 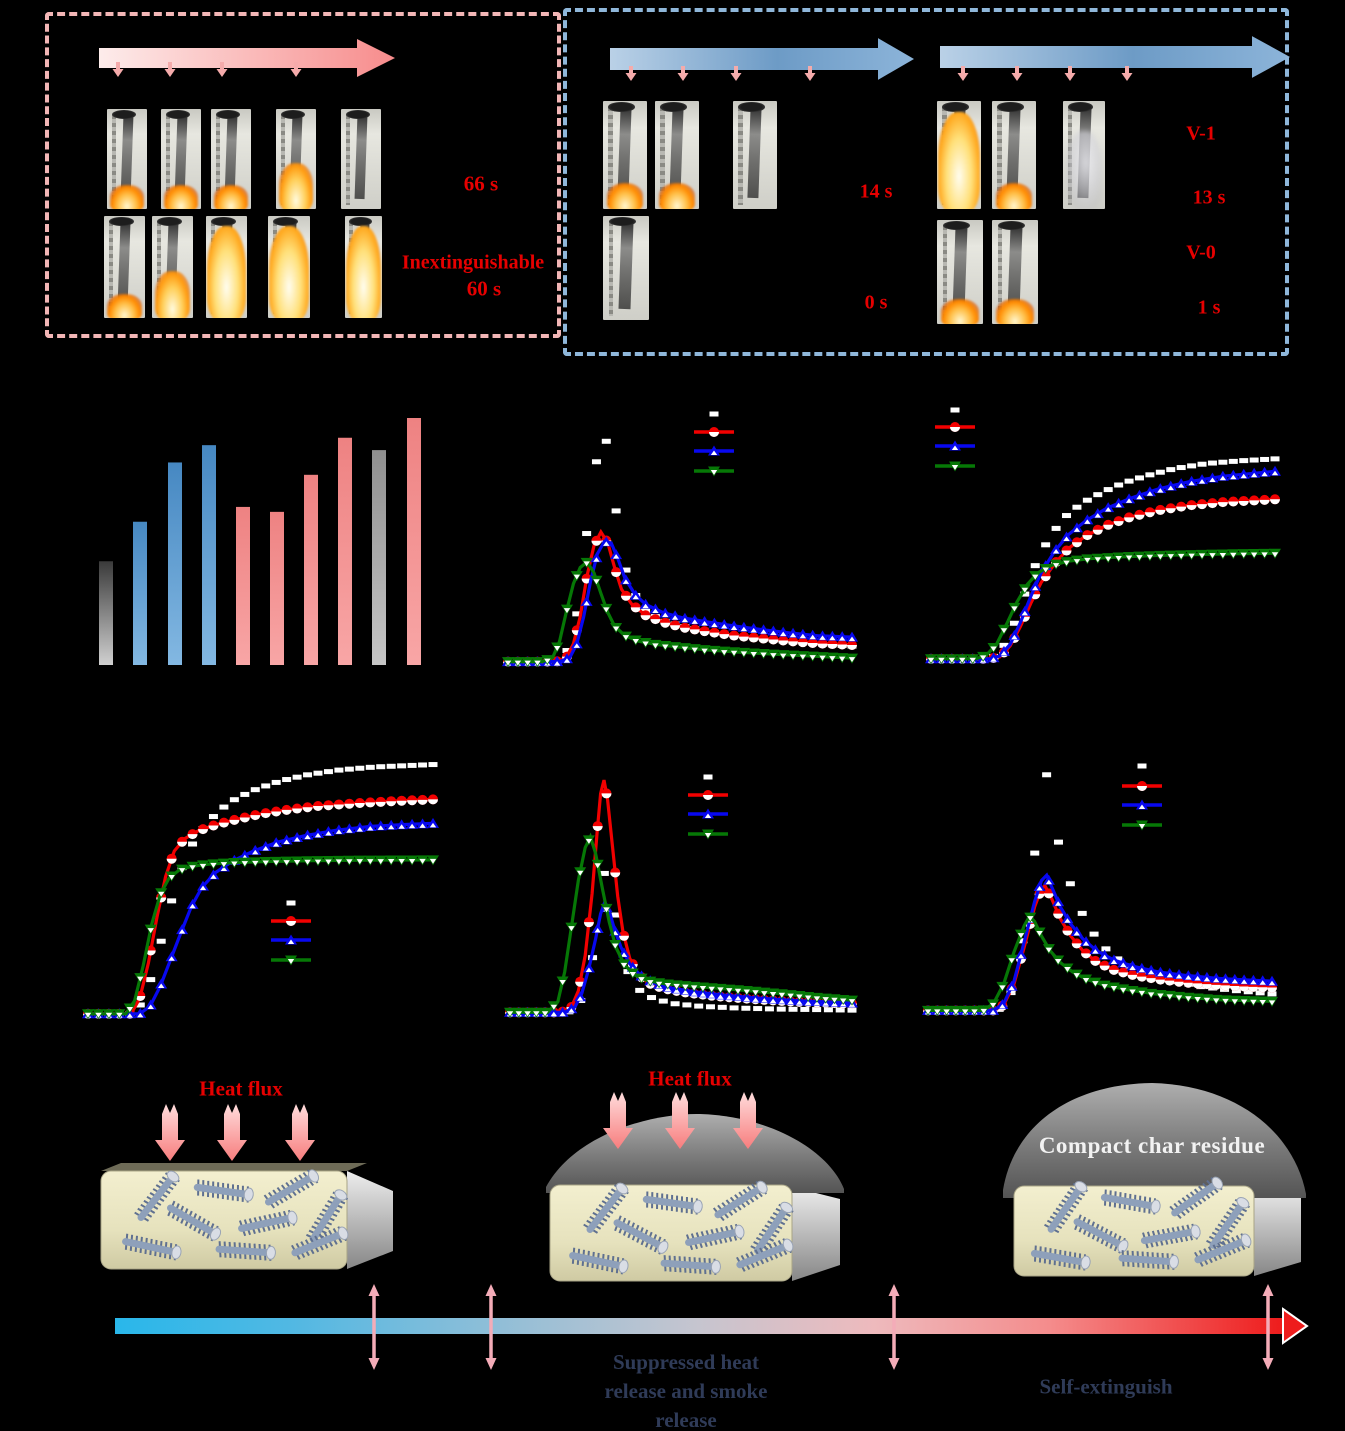 I want to click on panel-ul94-treated, so click(x=926, y=182).